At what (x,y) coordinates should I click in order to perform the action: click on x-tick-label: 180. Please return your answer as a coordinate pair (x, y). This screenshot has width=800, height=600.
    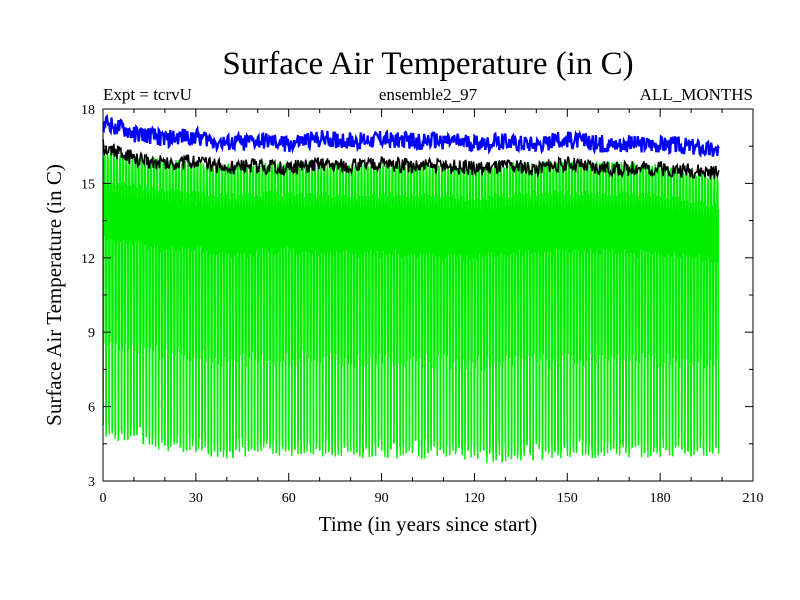
    Looking at the image, I should click on (660, 498).